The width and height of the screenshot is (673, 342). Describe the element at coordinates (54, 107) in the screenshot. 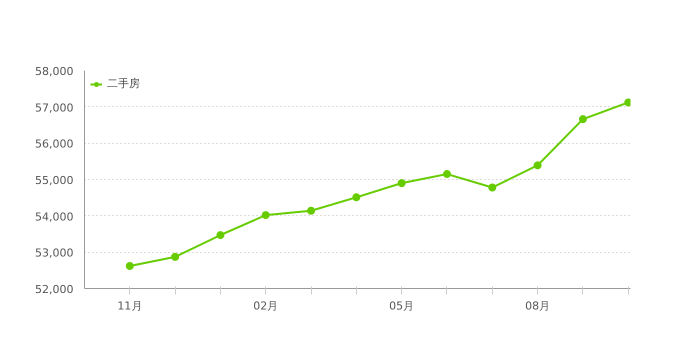

I see `y-tick-label: 57,000` at that location.